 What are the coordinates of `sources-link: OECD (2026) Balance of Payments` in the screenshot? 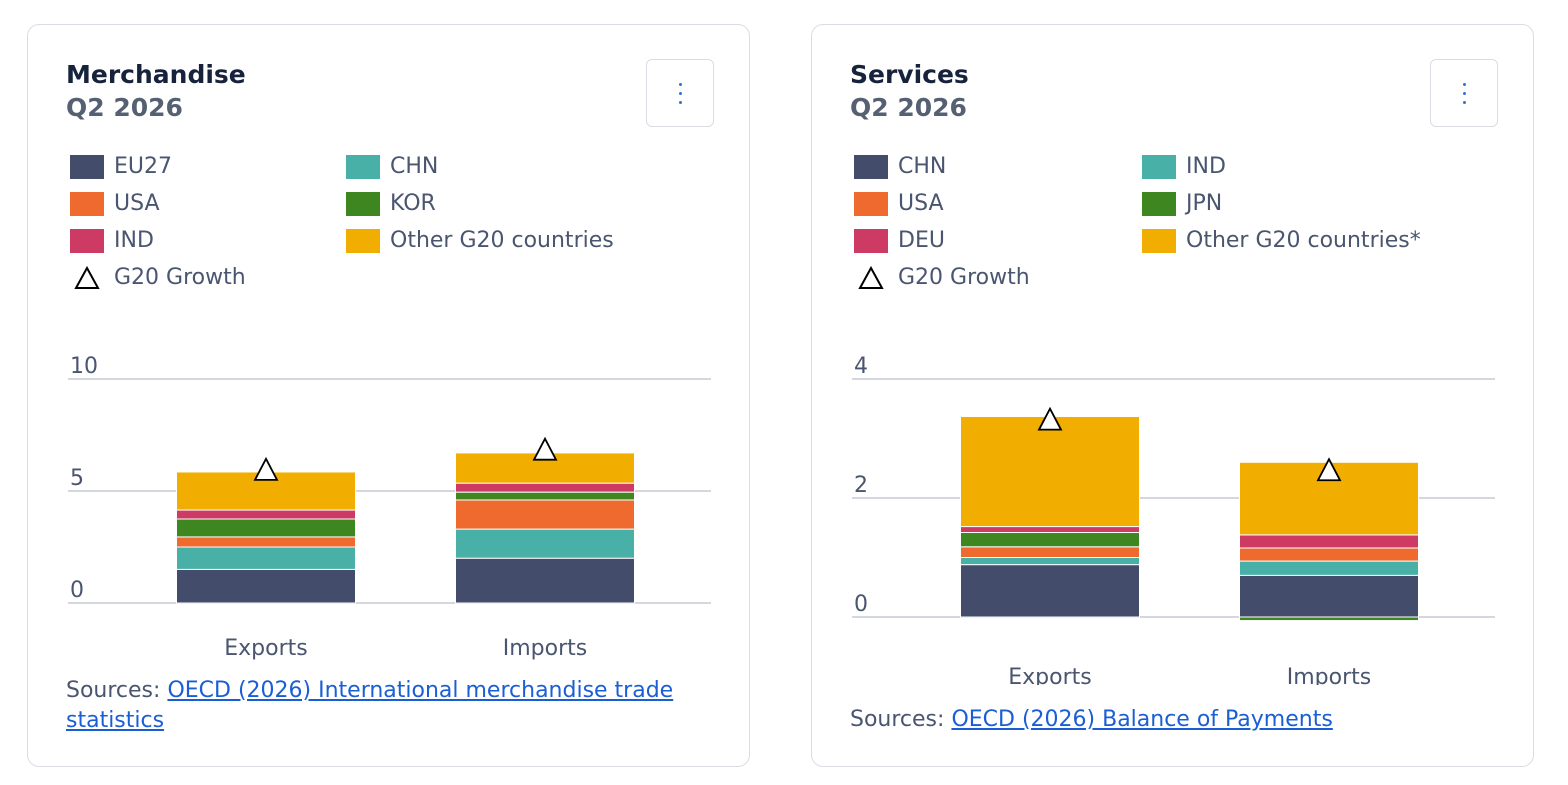 It's located at (1142, 719).